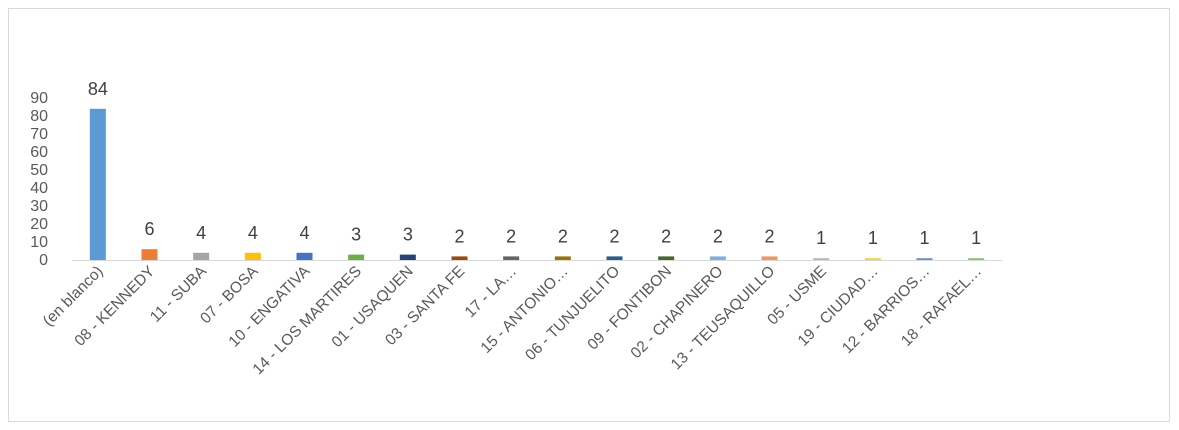 Image resolution: width=1179 pixels, height=430 pixels. What do you see at coordinates (39, 152) in the screenshot?
I see `y-tick-label: 60` at bounding box center [39, 152].